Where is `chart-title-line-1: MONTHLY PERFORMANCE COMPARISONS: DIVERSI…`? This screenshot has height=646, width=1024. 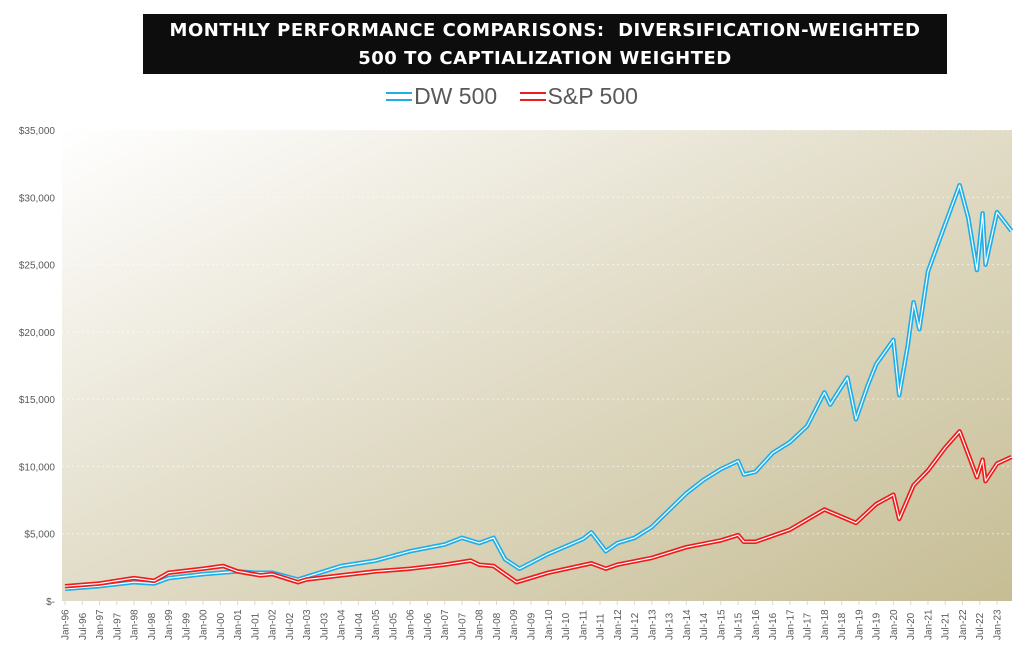 chart-title-line-1: MONTHLY PERFORMANCE COMPARISONS: DIVERSI… is located at coordinates (545, 30).